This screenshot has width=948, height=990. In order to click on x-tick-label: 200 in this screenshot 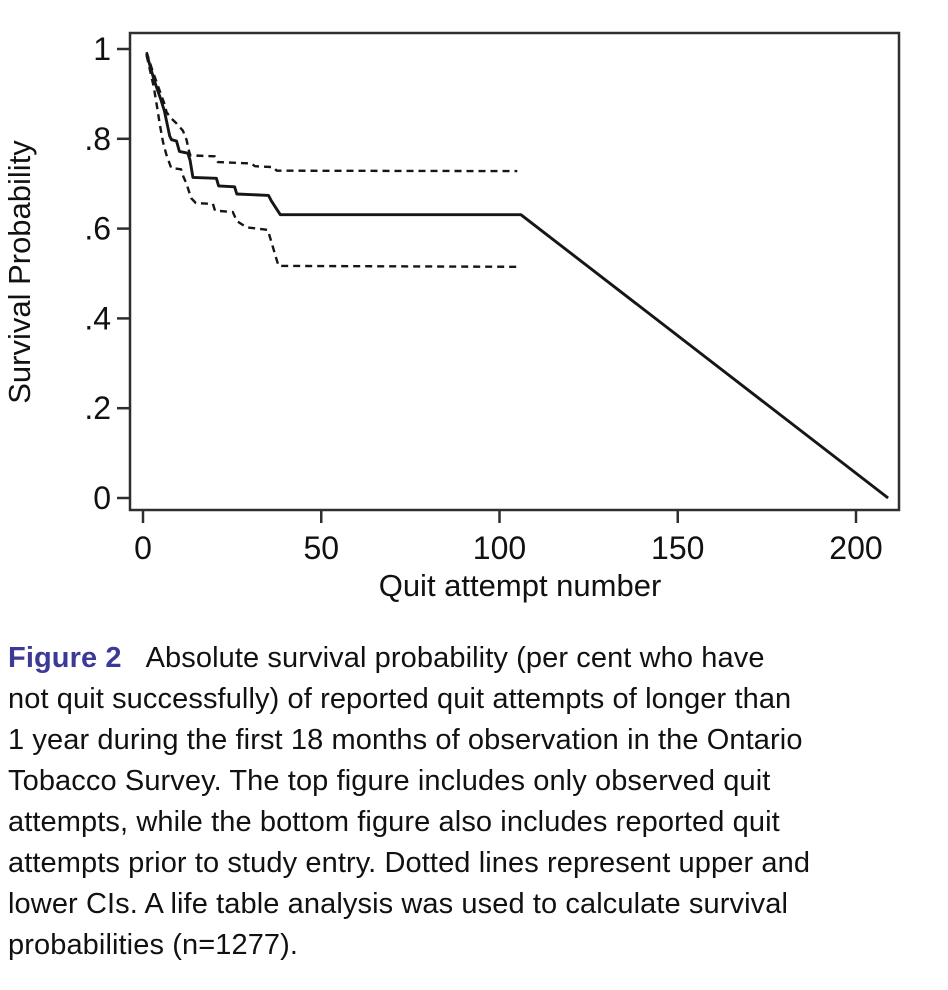, I will do `click(855, 548)`.